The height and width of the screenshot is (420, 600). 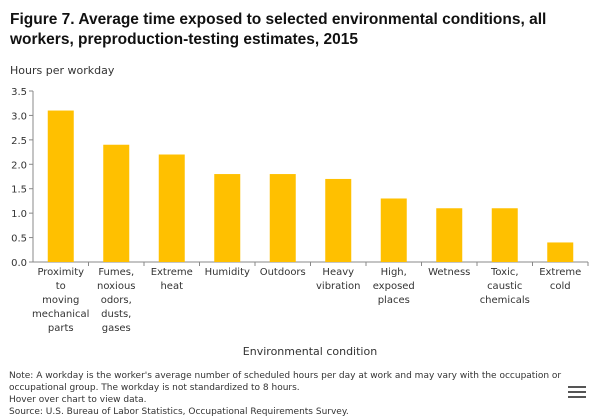 I want to click on x-tick-label: Outdoors, so click(x=283, y=272).